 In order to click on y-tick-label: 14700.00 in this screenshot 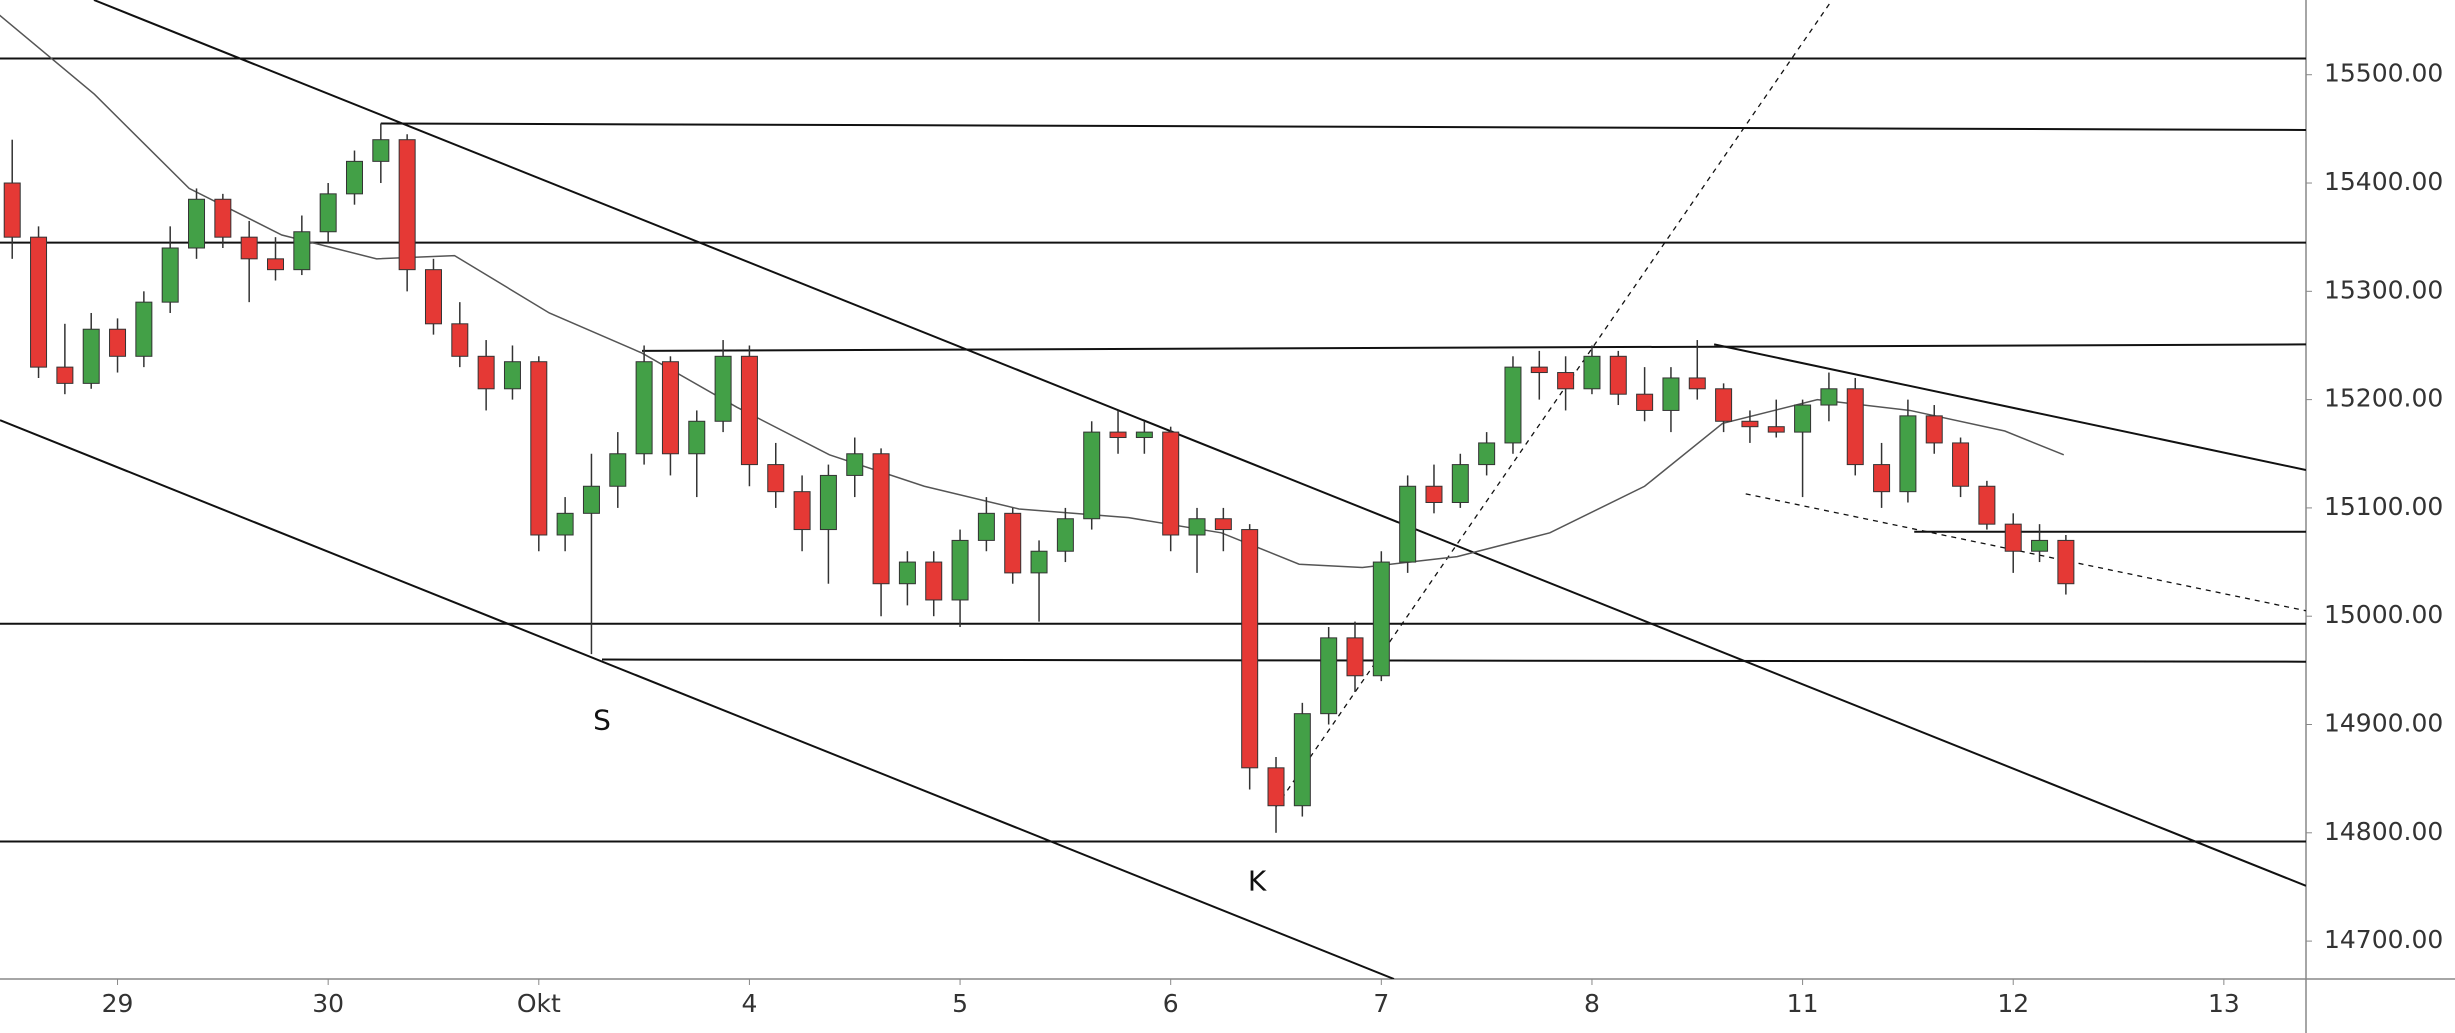, I will do `click(2383, 939)`.